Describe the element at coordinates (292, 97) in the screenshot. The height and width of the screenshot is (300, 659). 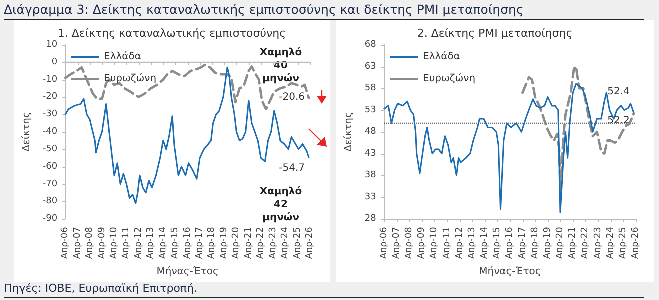
I see `annotation: -20.6` at that location.